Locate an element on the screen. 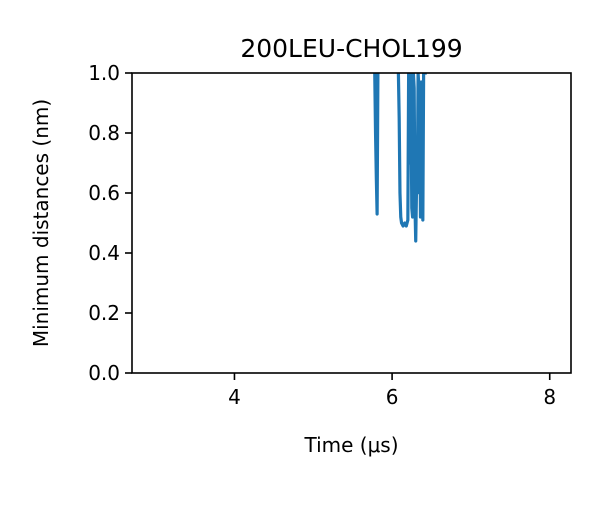 The height and width of the screenshot is (505, 600). y-tick-label: 0.4 is located at coordinates (104, 253).